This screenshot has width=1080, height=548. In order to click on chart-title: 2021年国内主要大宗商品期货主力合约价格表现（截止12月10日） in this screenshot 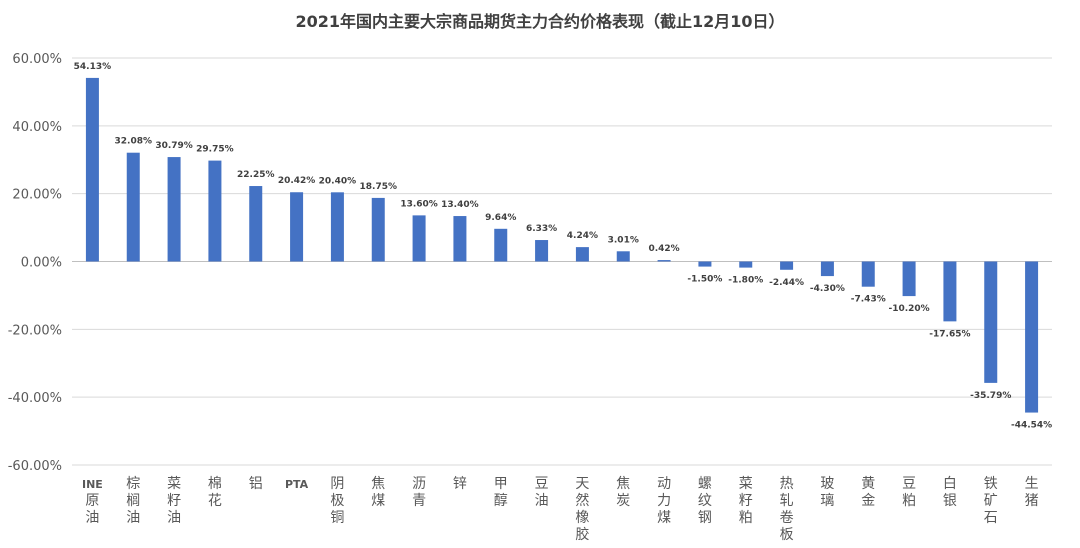, I will do `click(540, 21)`.